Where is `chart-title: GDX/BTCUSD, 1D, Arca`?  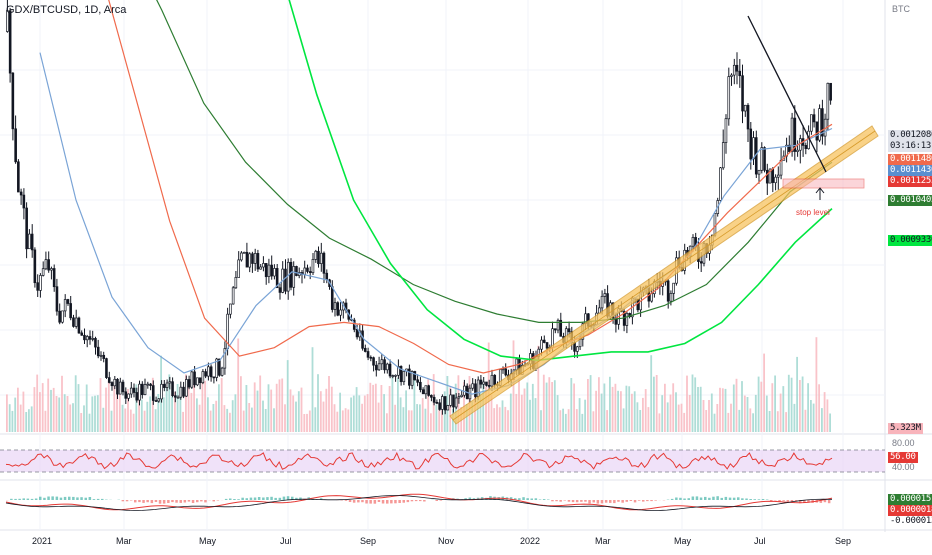
chart-title: GDX/BTCUSD, 1D, Arca is located at coordinates (66, 10).